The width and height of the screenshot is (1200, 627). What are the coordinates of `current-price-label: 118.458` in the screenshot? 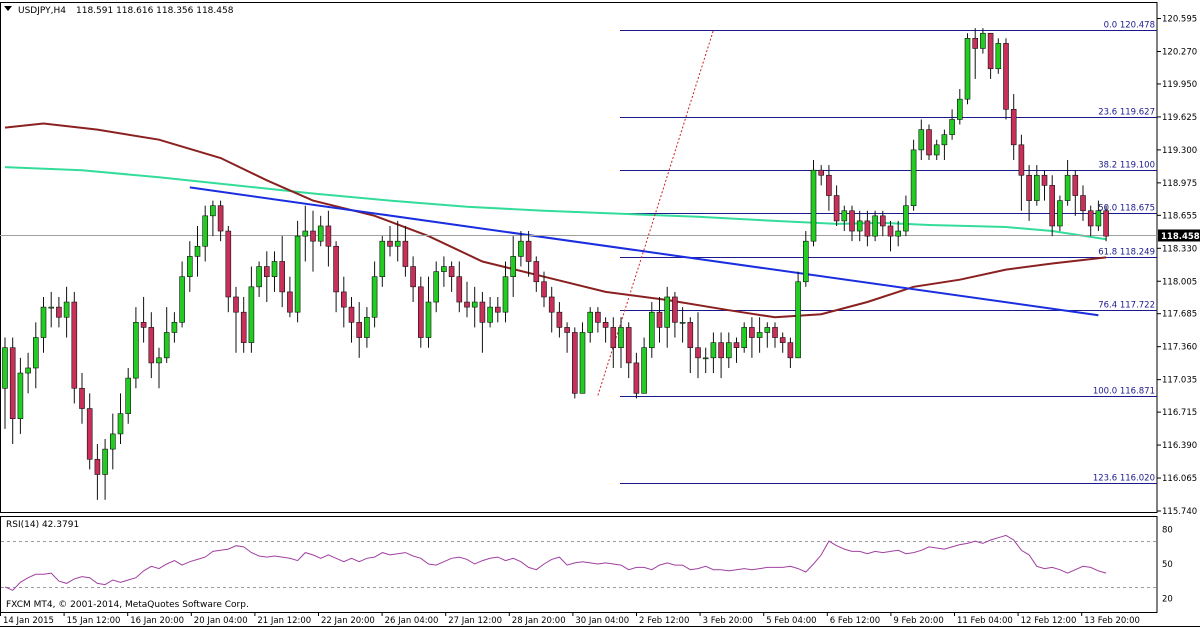 It's located at (1180, 237).